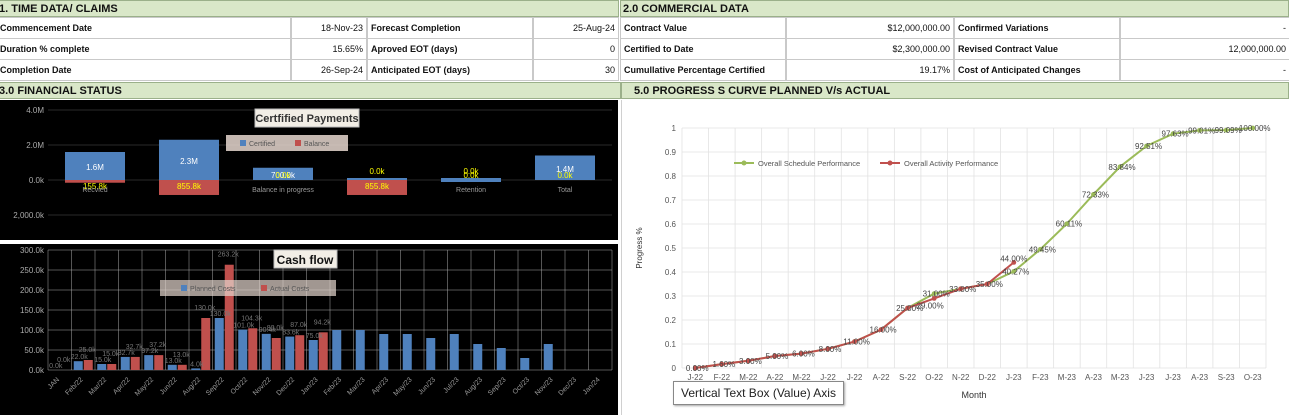 The width and height of the screenshot is (1289, 420). I want to click on cf-label-planned: 32.7k, so click(127, 353).